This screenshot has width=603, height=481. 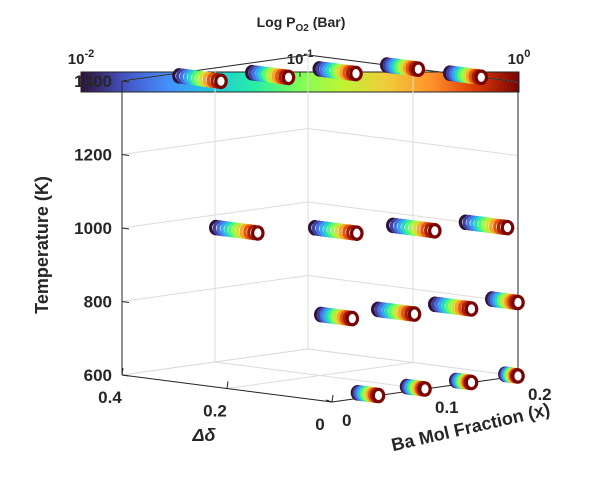 I want to click on z-tick-label: 1200, so click(x=93, y=155).